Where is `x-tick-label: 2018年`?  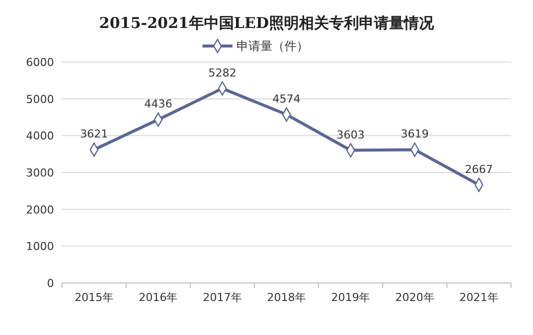
x-tick-label: 2018年 is located at coordinates (286, 297).